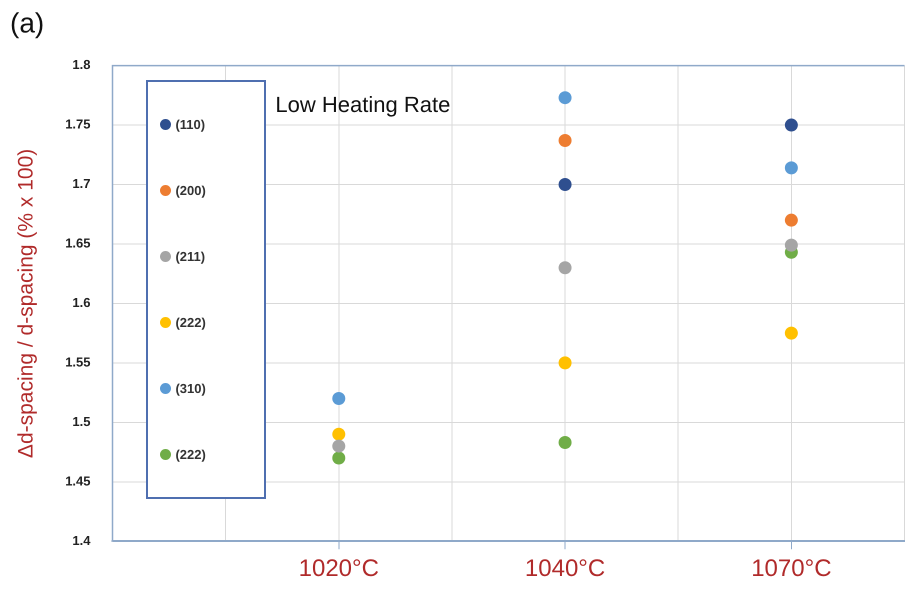  Describe the element at coordinates (190, 256) in the screenshot. I see `legend-label: (211)` at that location.